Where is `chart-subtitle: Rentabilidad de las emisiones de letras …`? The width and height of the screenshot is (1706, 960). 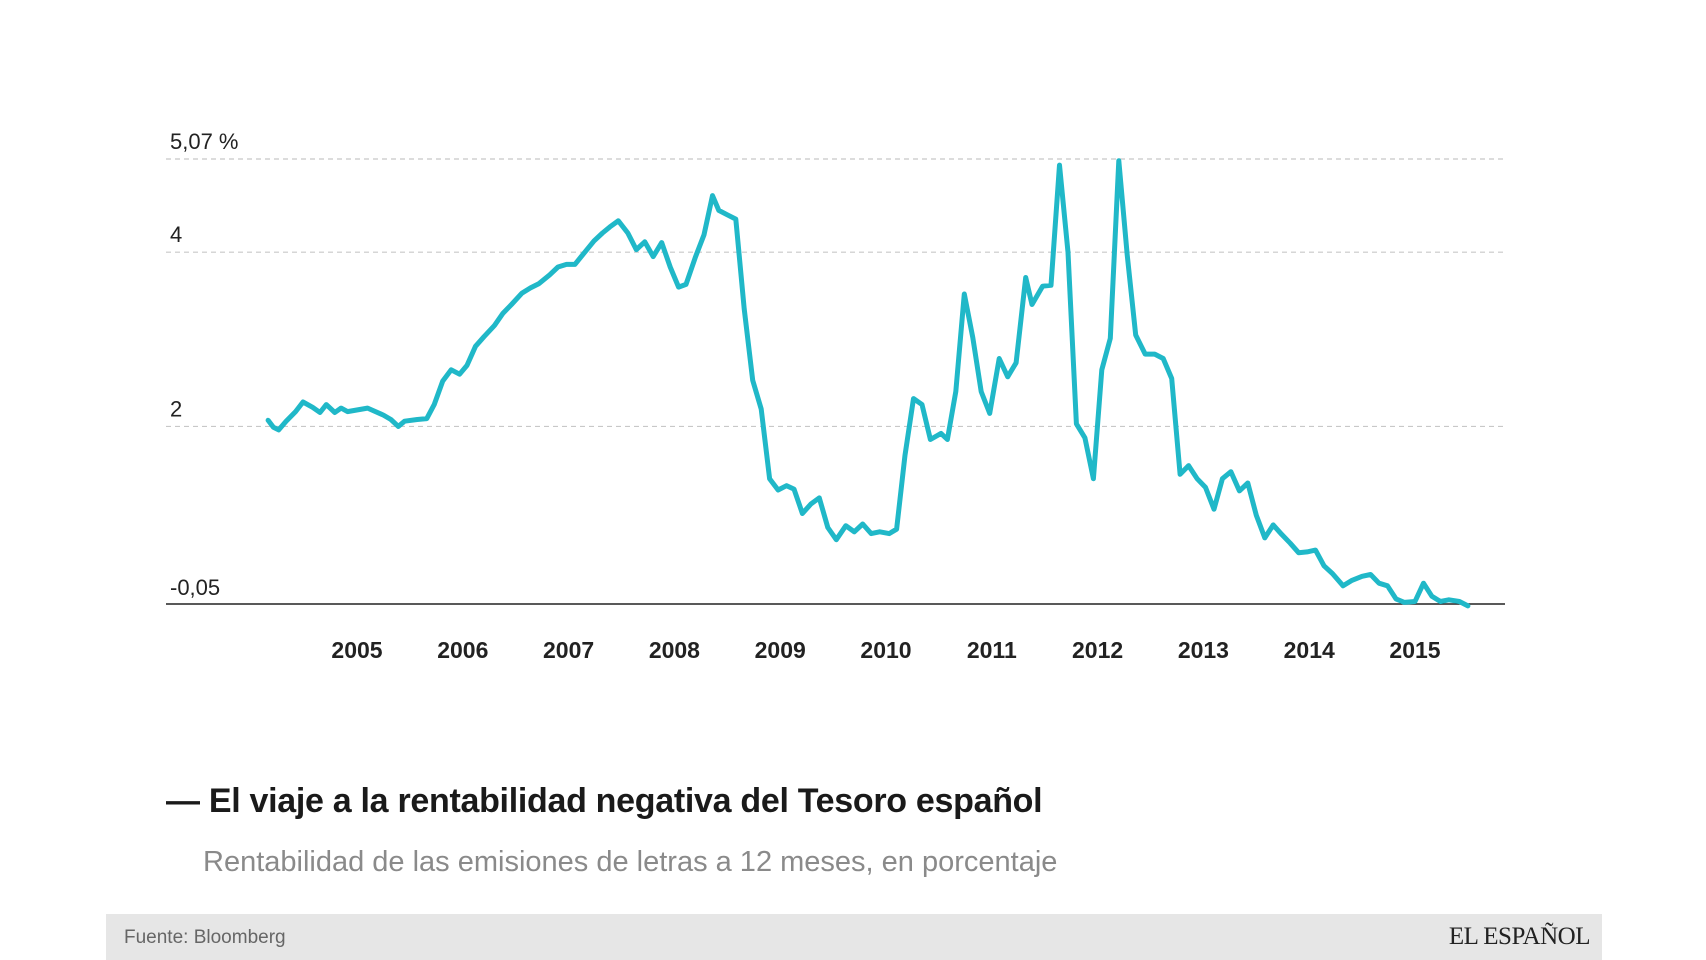
chart-subtitle: Rentabilidad de las emisiones de letras … is located at coordinates (630, 862).